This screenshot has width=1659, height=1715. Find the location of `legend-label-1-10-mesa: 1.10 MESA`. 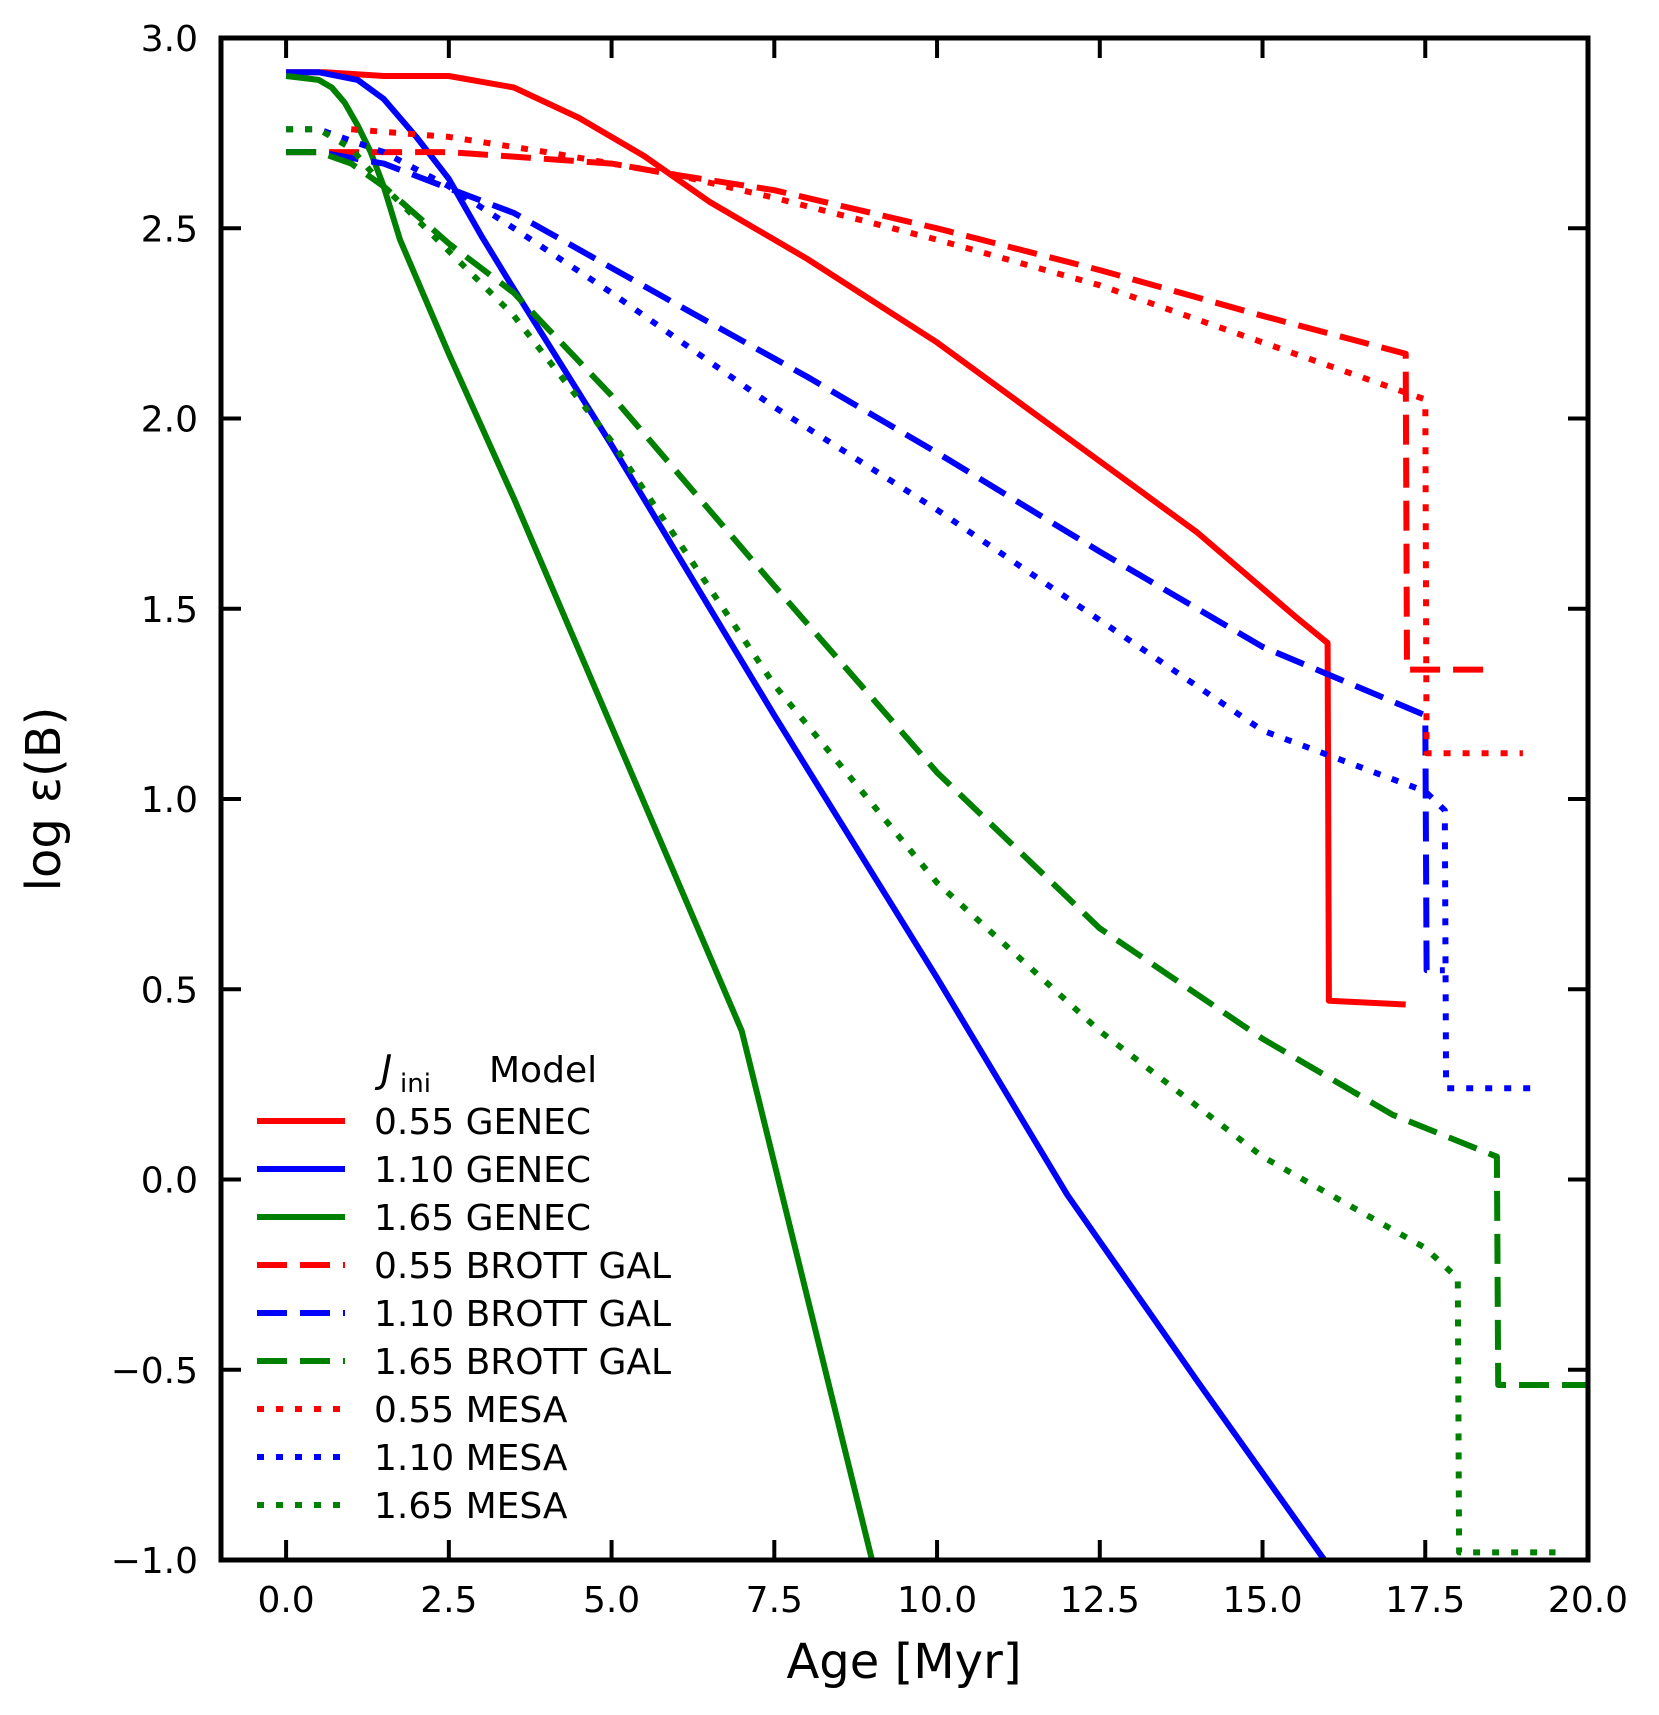

legend-label-1-10-mesa: 1.10 MESA is located at coordinates (471, 1458).